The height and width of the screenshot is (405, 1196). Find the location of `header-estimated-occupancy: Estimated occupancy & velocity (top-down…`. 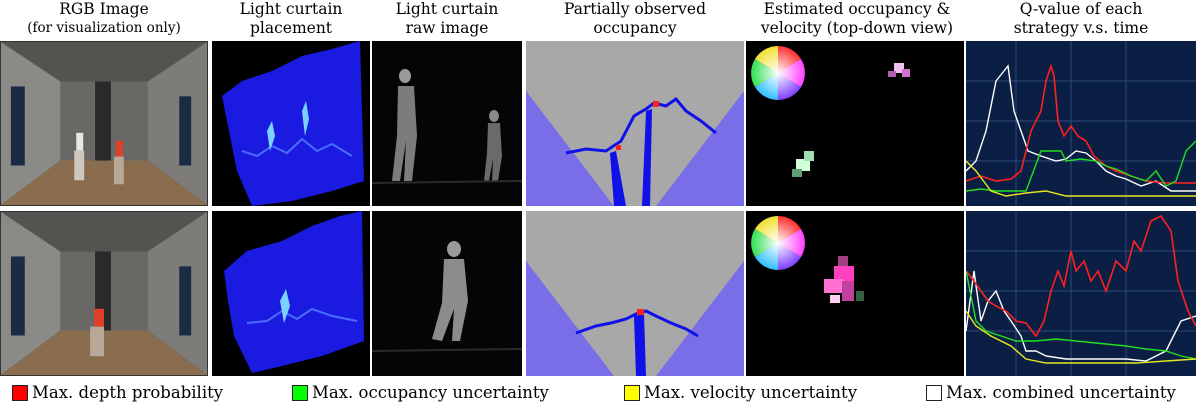

header-estimated-occupancy: Estimated occupancy & velocity (top-down… is located at coordinates (857, 19).